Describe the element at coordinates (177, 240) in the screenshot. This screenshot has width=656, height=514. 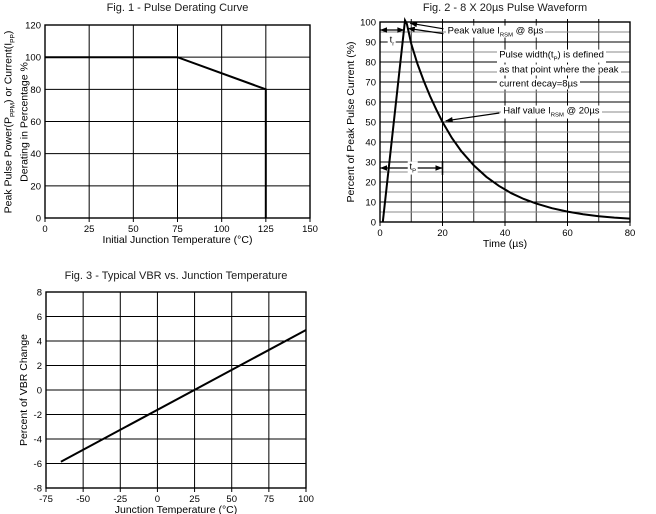
I see `fig1-x-axis-label: Initial Junction Temperature (°C)` at that location.